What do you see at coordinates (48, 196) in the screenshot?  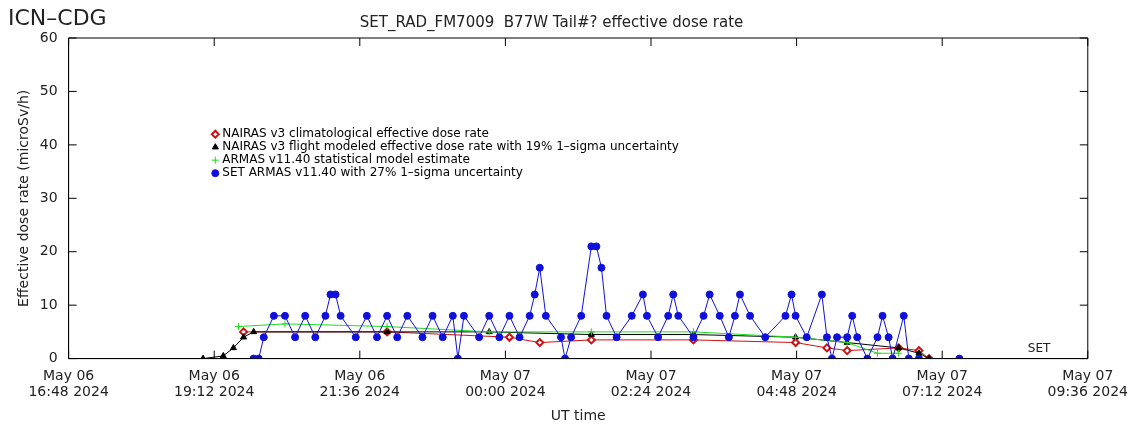 I see `y-tick-label: 30` at bounding box center [48, 196].